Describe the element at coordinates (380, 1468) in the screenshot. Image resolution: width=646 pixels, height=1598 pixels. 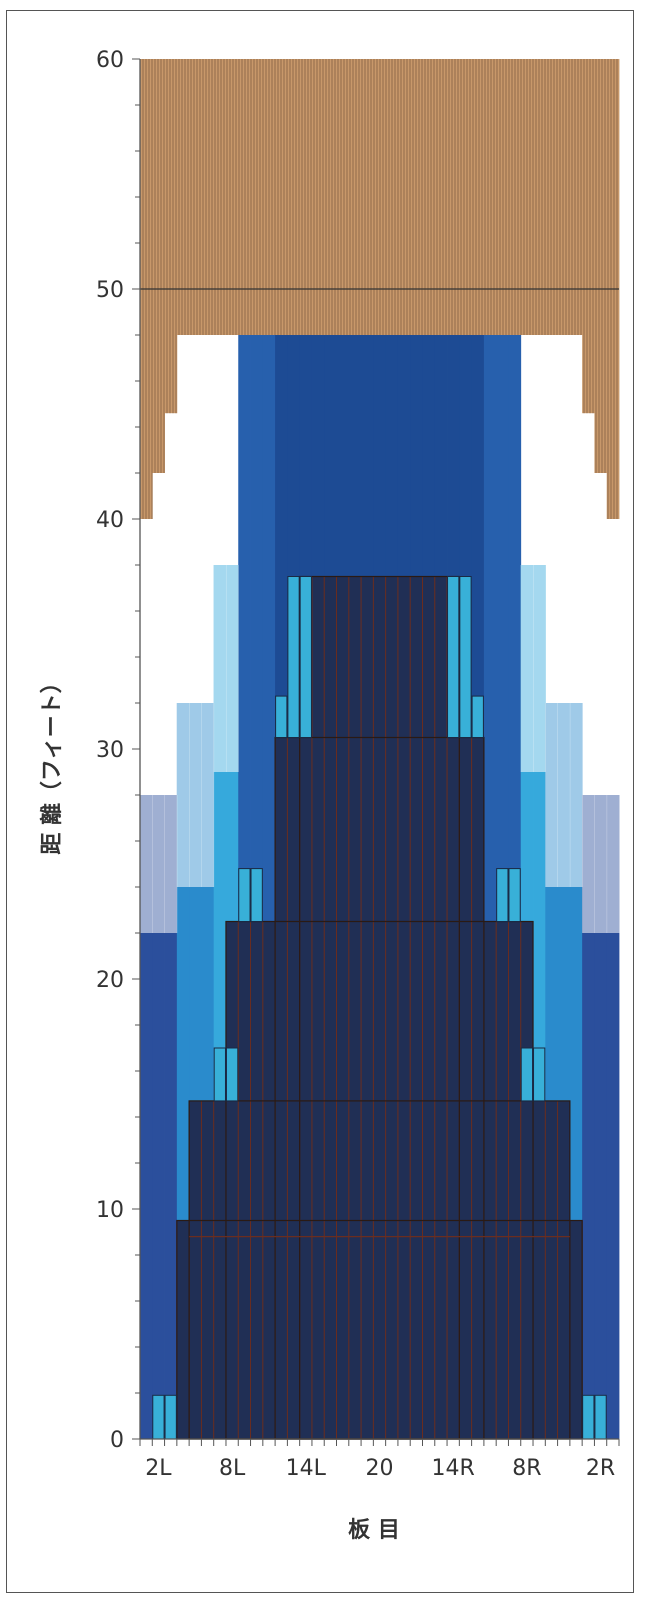
I see `x-tick-label: 20` at that location.